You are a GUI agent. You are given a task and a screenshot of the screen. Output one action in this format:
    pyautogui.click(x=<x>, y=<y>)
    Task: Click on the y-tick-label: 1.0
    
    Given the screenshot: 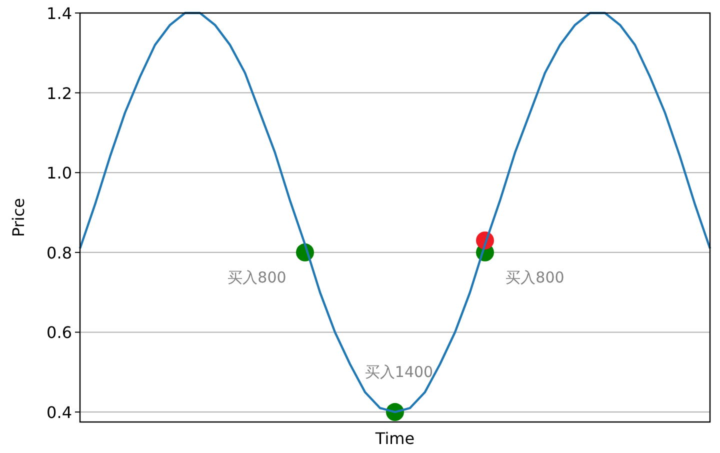 What is the action you would take?
    pyautogui.click(x=59, y=173)
    